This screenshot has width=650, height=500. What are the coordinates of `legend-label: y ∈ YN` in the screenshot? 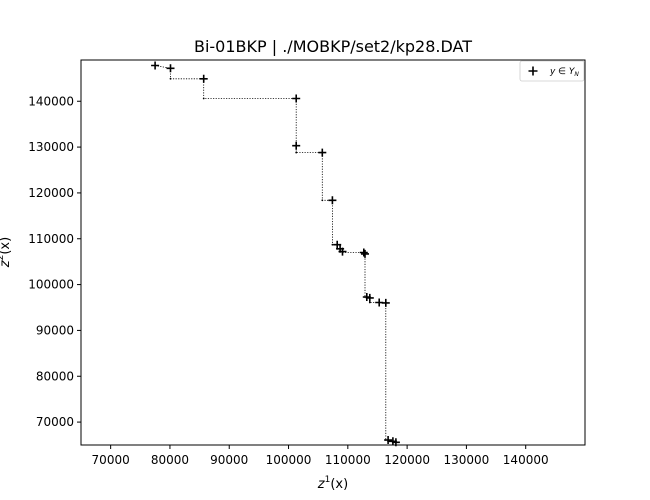 It's located at (564, 72).